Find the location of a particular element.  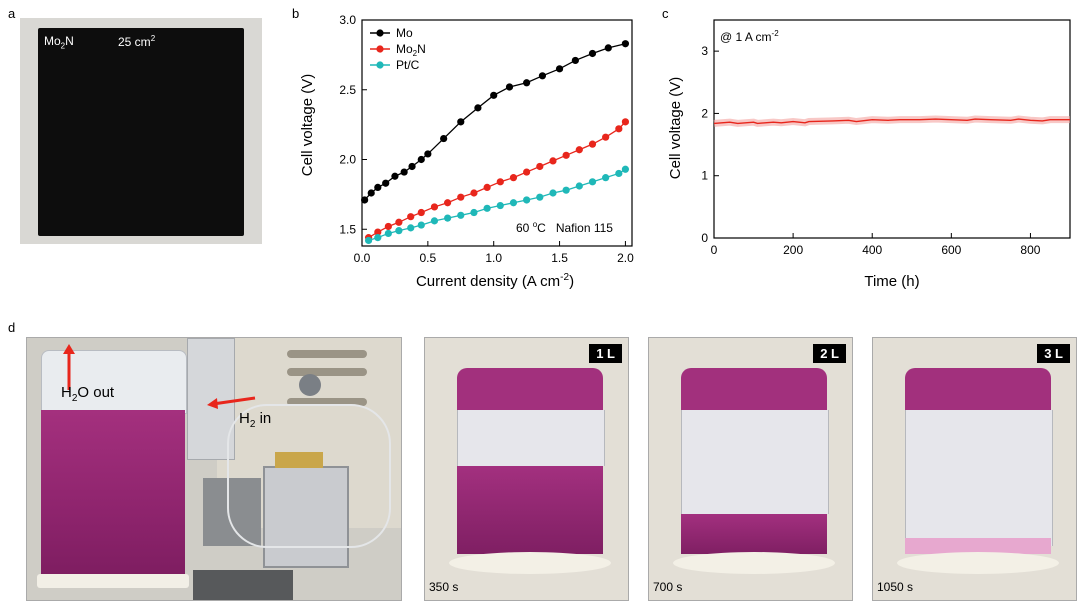

volume-tag: 2 L is located at coordinates (829, 353).